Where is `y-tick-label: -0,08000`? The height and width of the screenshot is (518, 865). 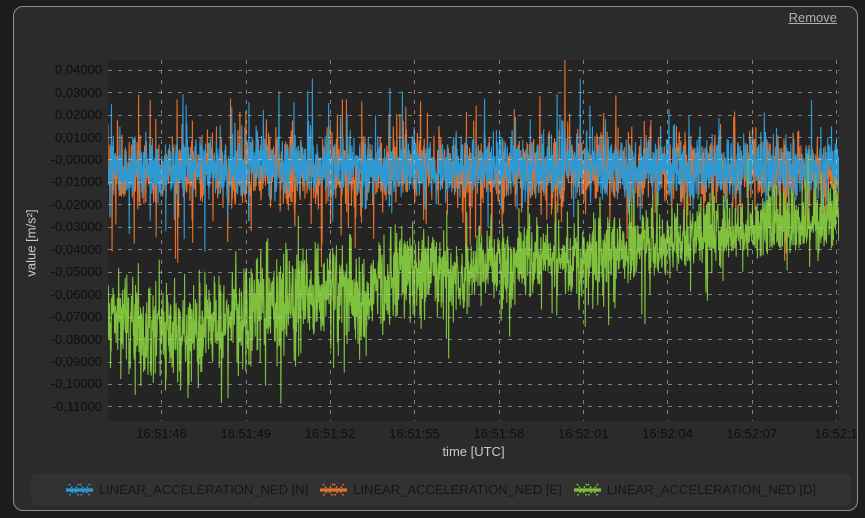 y-tick-label: -0,08000 is located at coordinates (76, 339).